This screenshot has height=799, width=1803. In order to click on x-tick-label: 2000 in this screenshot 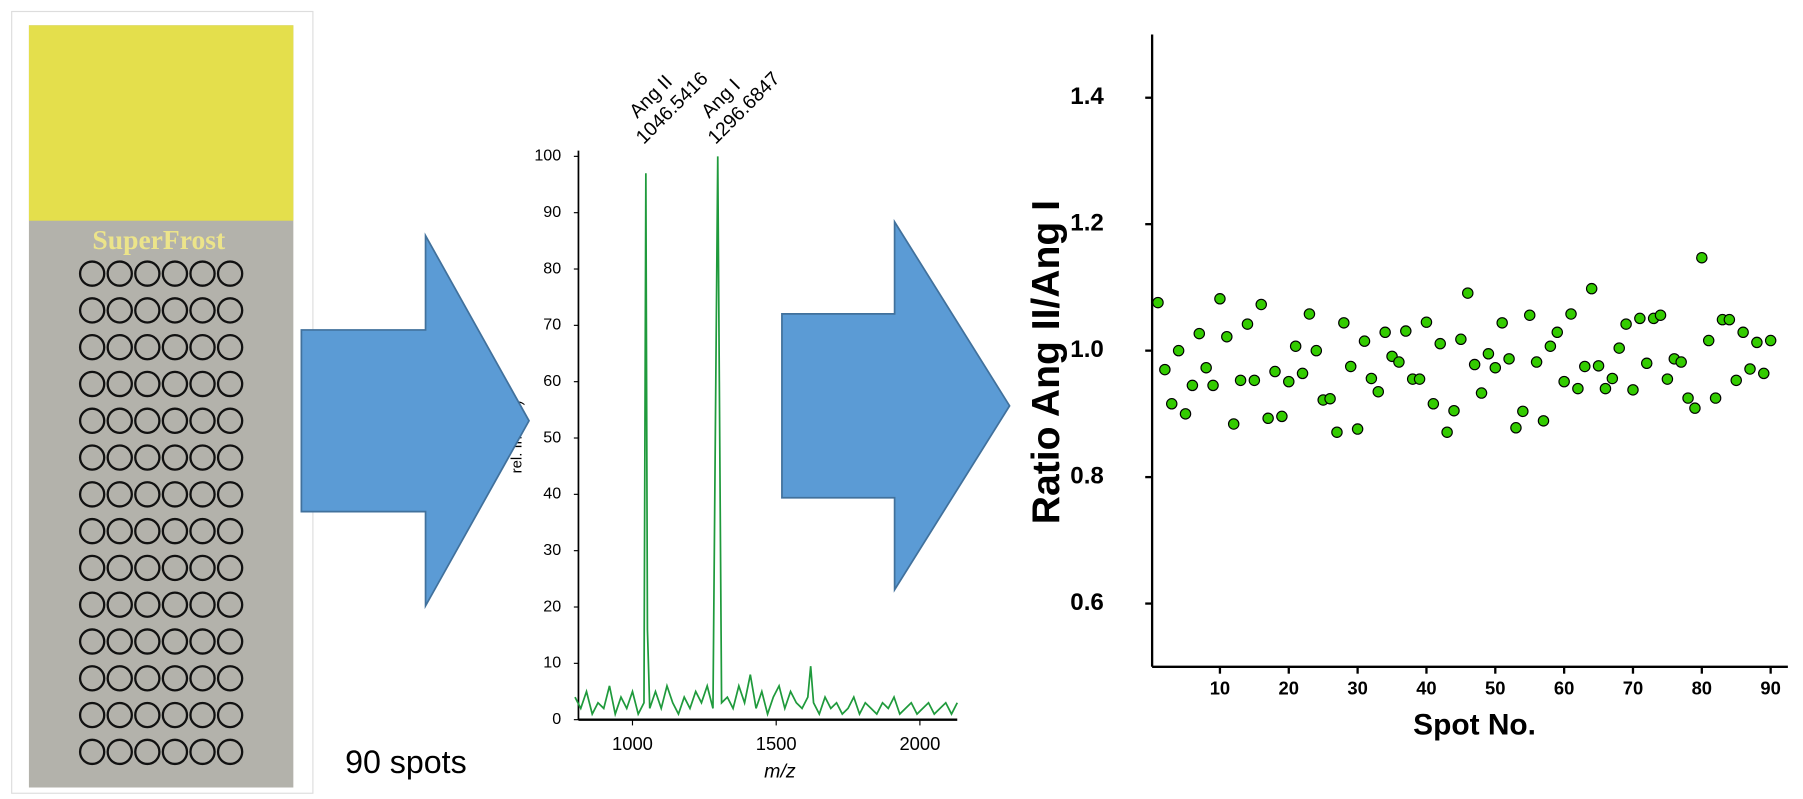, I will do `click(919, 743)`.